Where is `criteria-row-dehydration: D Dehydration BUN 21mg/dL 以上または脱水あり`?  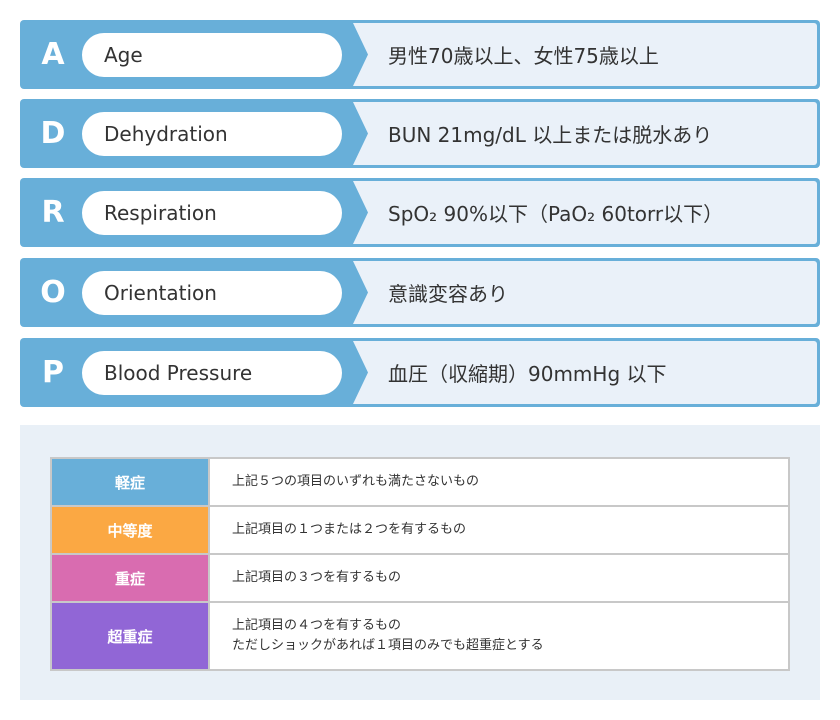
criteria-row-dehydration: D Dehydration BUN 21mg/dL 以上または脱水あり is located at coordinates (420, 133).